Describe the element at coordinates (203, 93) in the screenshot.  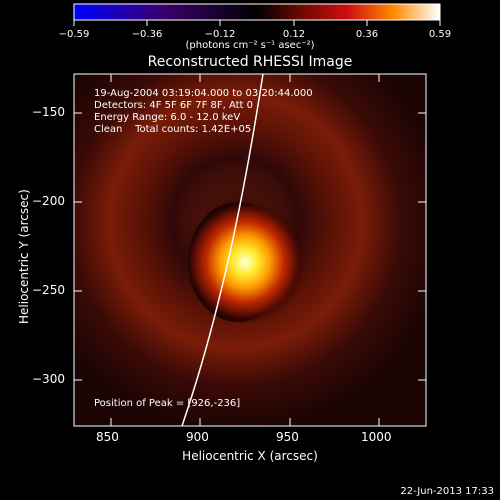
I see `info-time-range: 19-Aug-2004 03:19:04.000 to 03:20:44.000` at that location.